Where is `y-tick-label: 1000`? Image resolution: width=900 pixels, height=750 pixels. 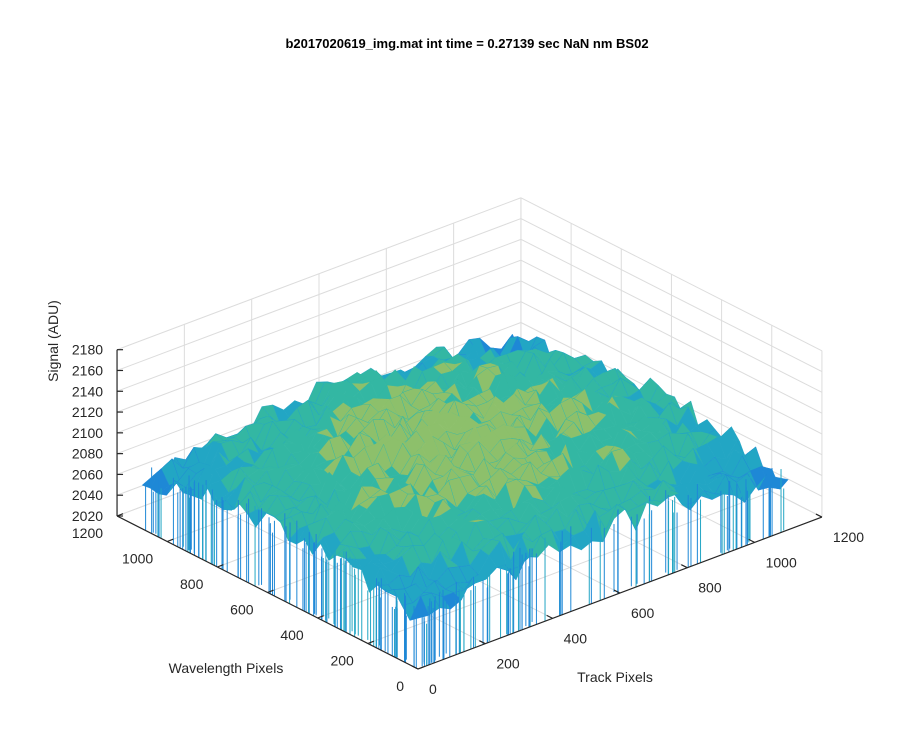
y-tick-label: 1000 is located at coordinates (137, 559).